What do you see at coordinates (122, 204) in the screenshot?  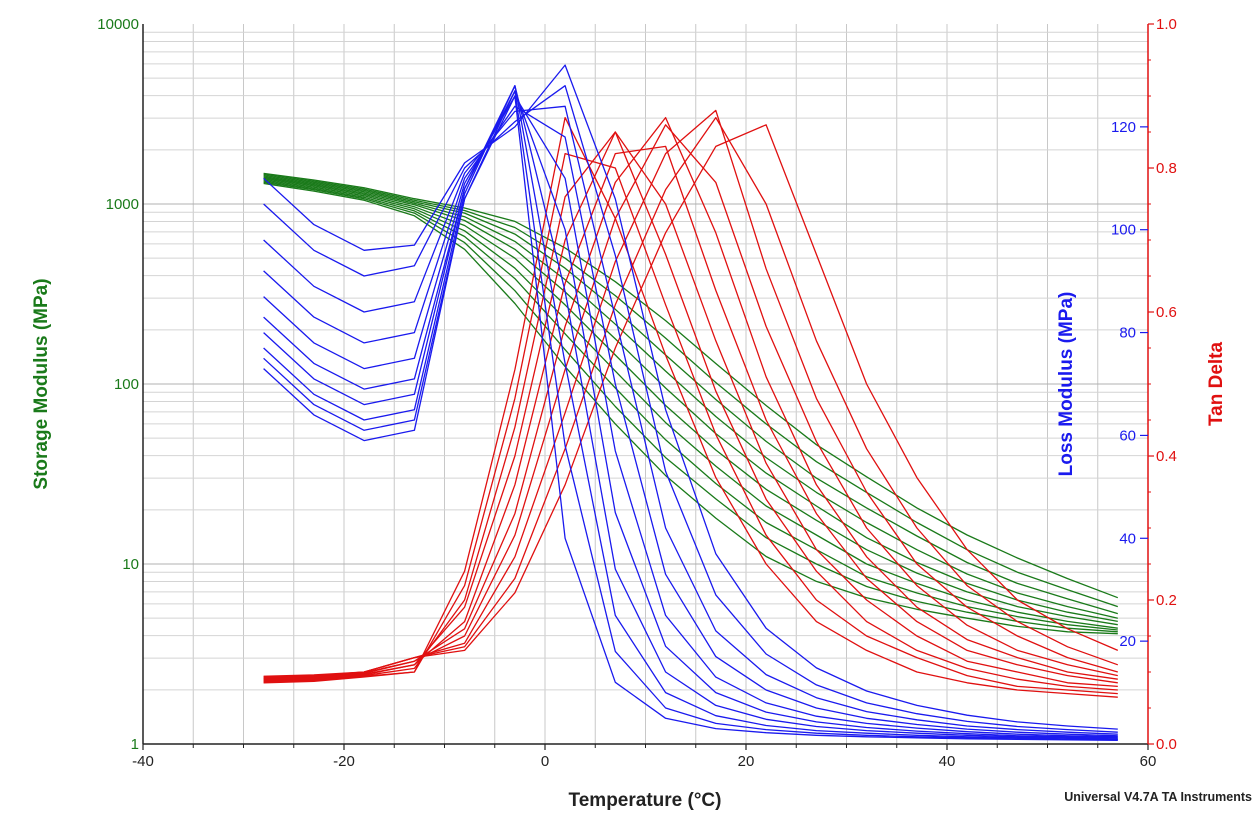 I see `storage-tick-label: 1000` at bounding box center [122, 204].